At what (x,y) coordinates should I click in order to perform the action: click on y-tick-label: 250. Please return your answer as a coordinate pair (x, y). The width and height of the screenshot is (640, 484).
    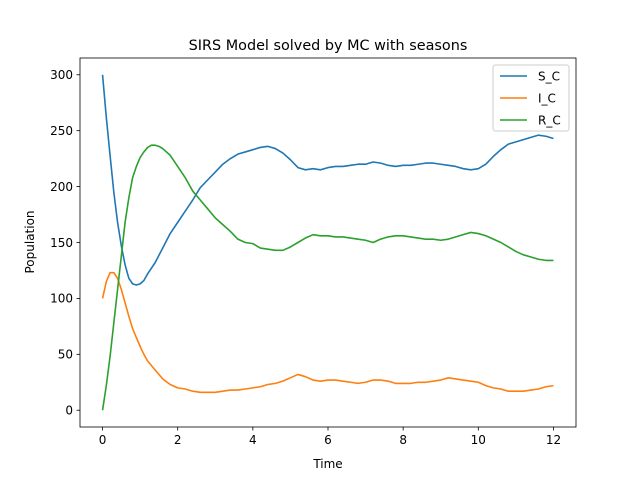
    Looking at the image, I should click on (61, 131).